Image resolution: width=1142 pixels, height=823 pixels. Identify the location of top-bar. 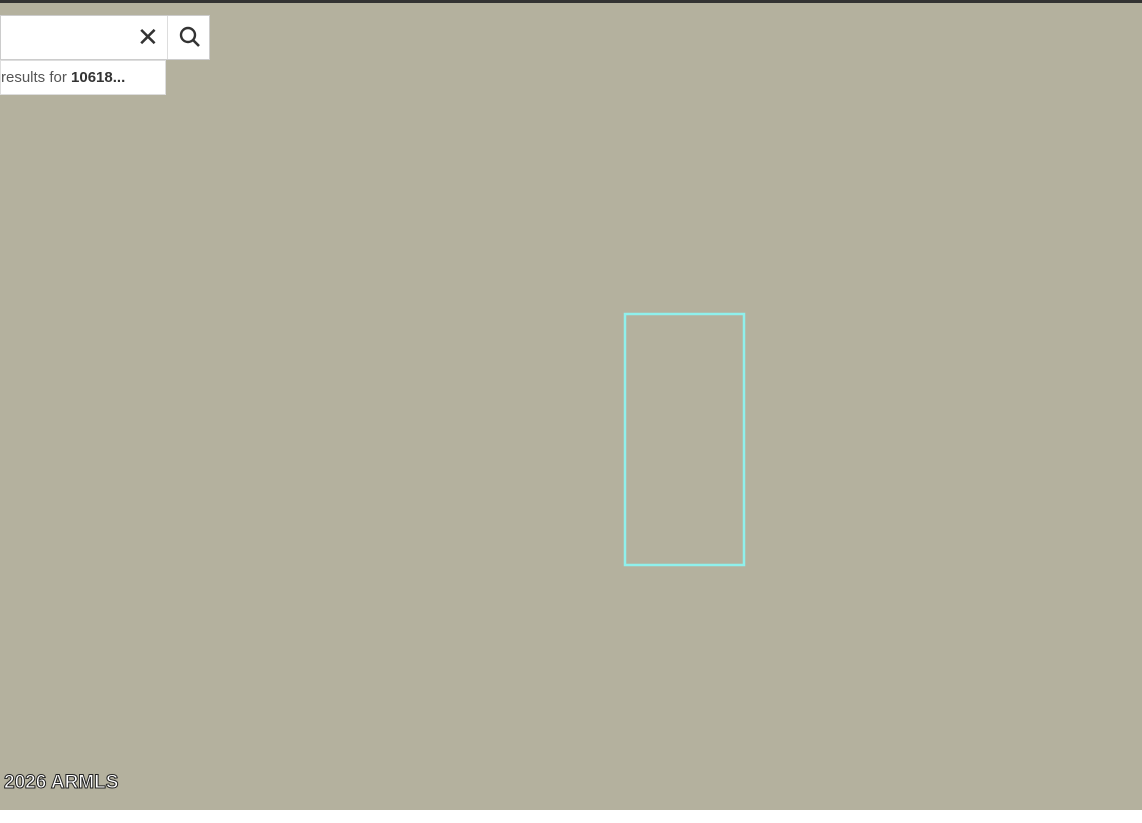
(571, 1).